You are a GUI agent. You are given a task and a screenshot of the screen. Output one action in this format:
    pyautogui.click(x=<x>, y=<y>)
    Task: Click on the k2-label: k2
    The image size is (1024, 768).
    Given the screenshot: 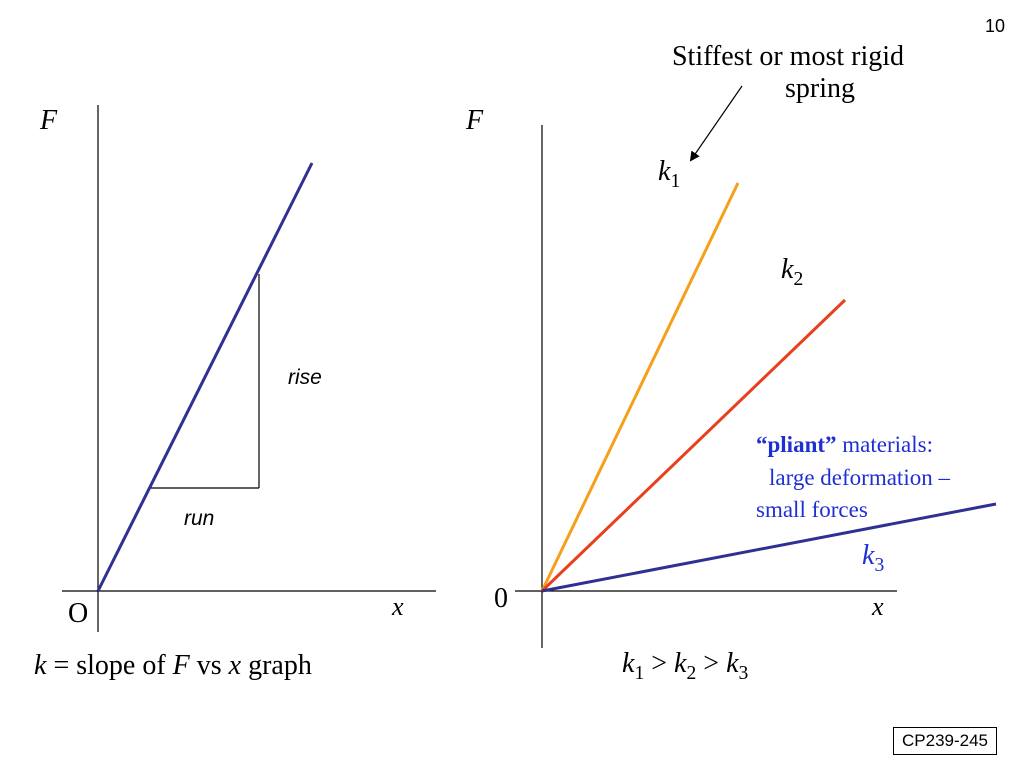 What is the action you would take?
    pyautogui.click(x=792, y=272)
    